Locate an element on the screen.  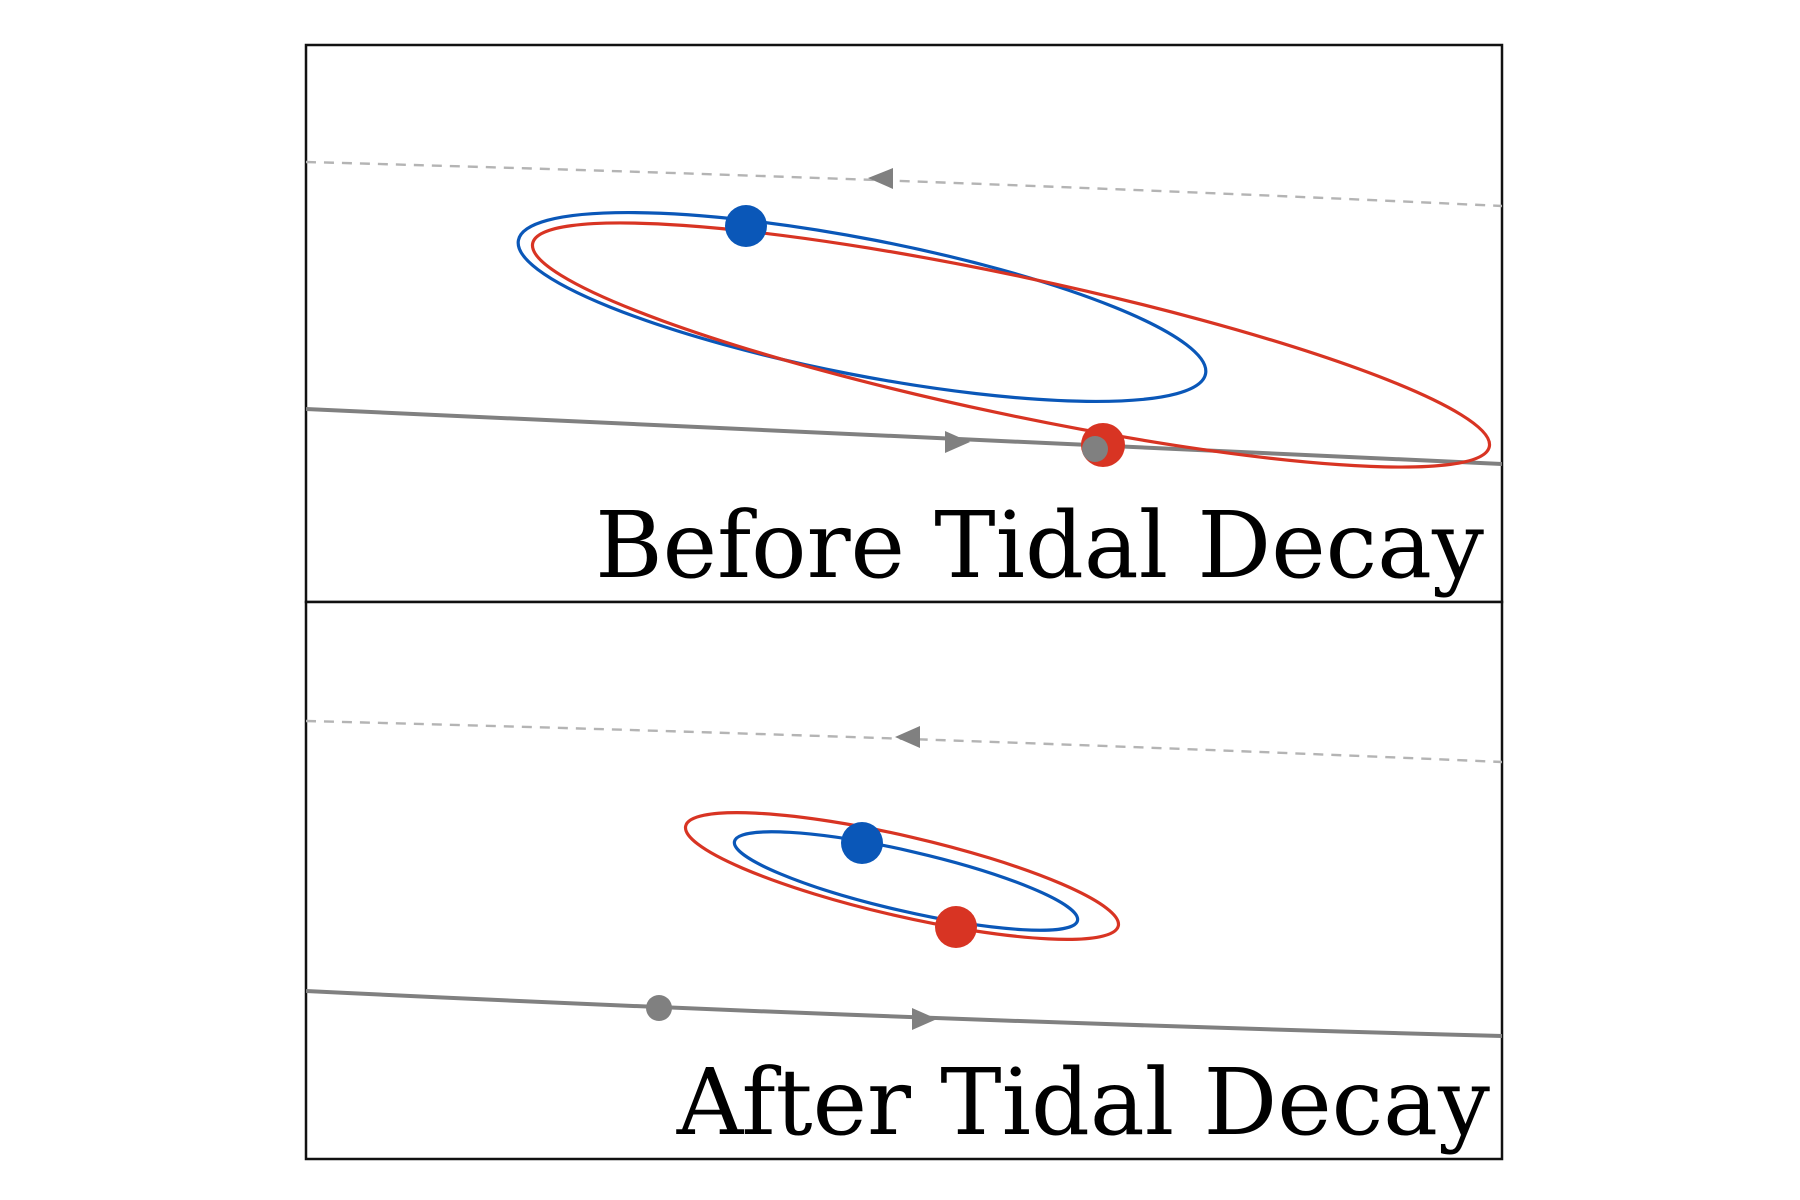
red-star is located at coordinates (956, 927).